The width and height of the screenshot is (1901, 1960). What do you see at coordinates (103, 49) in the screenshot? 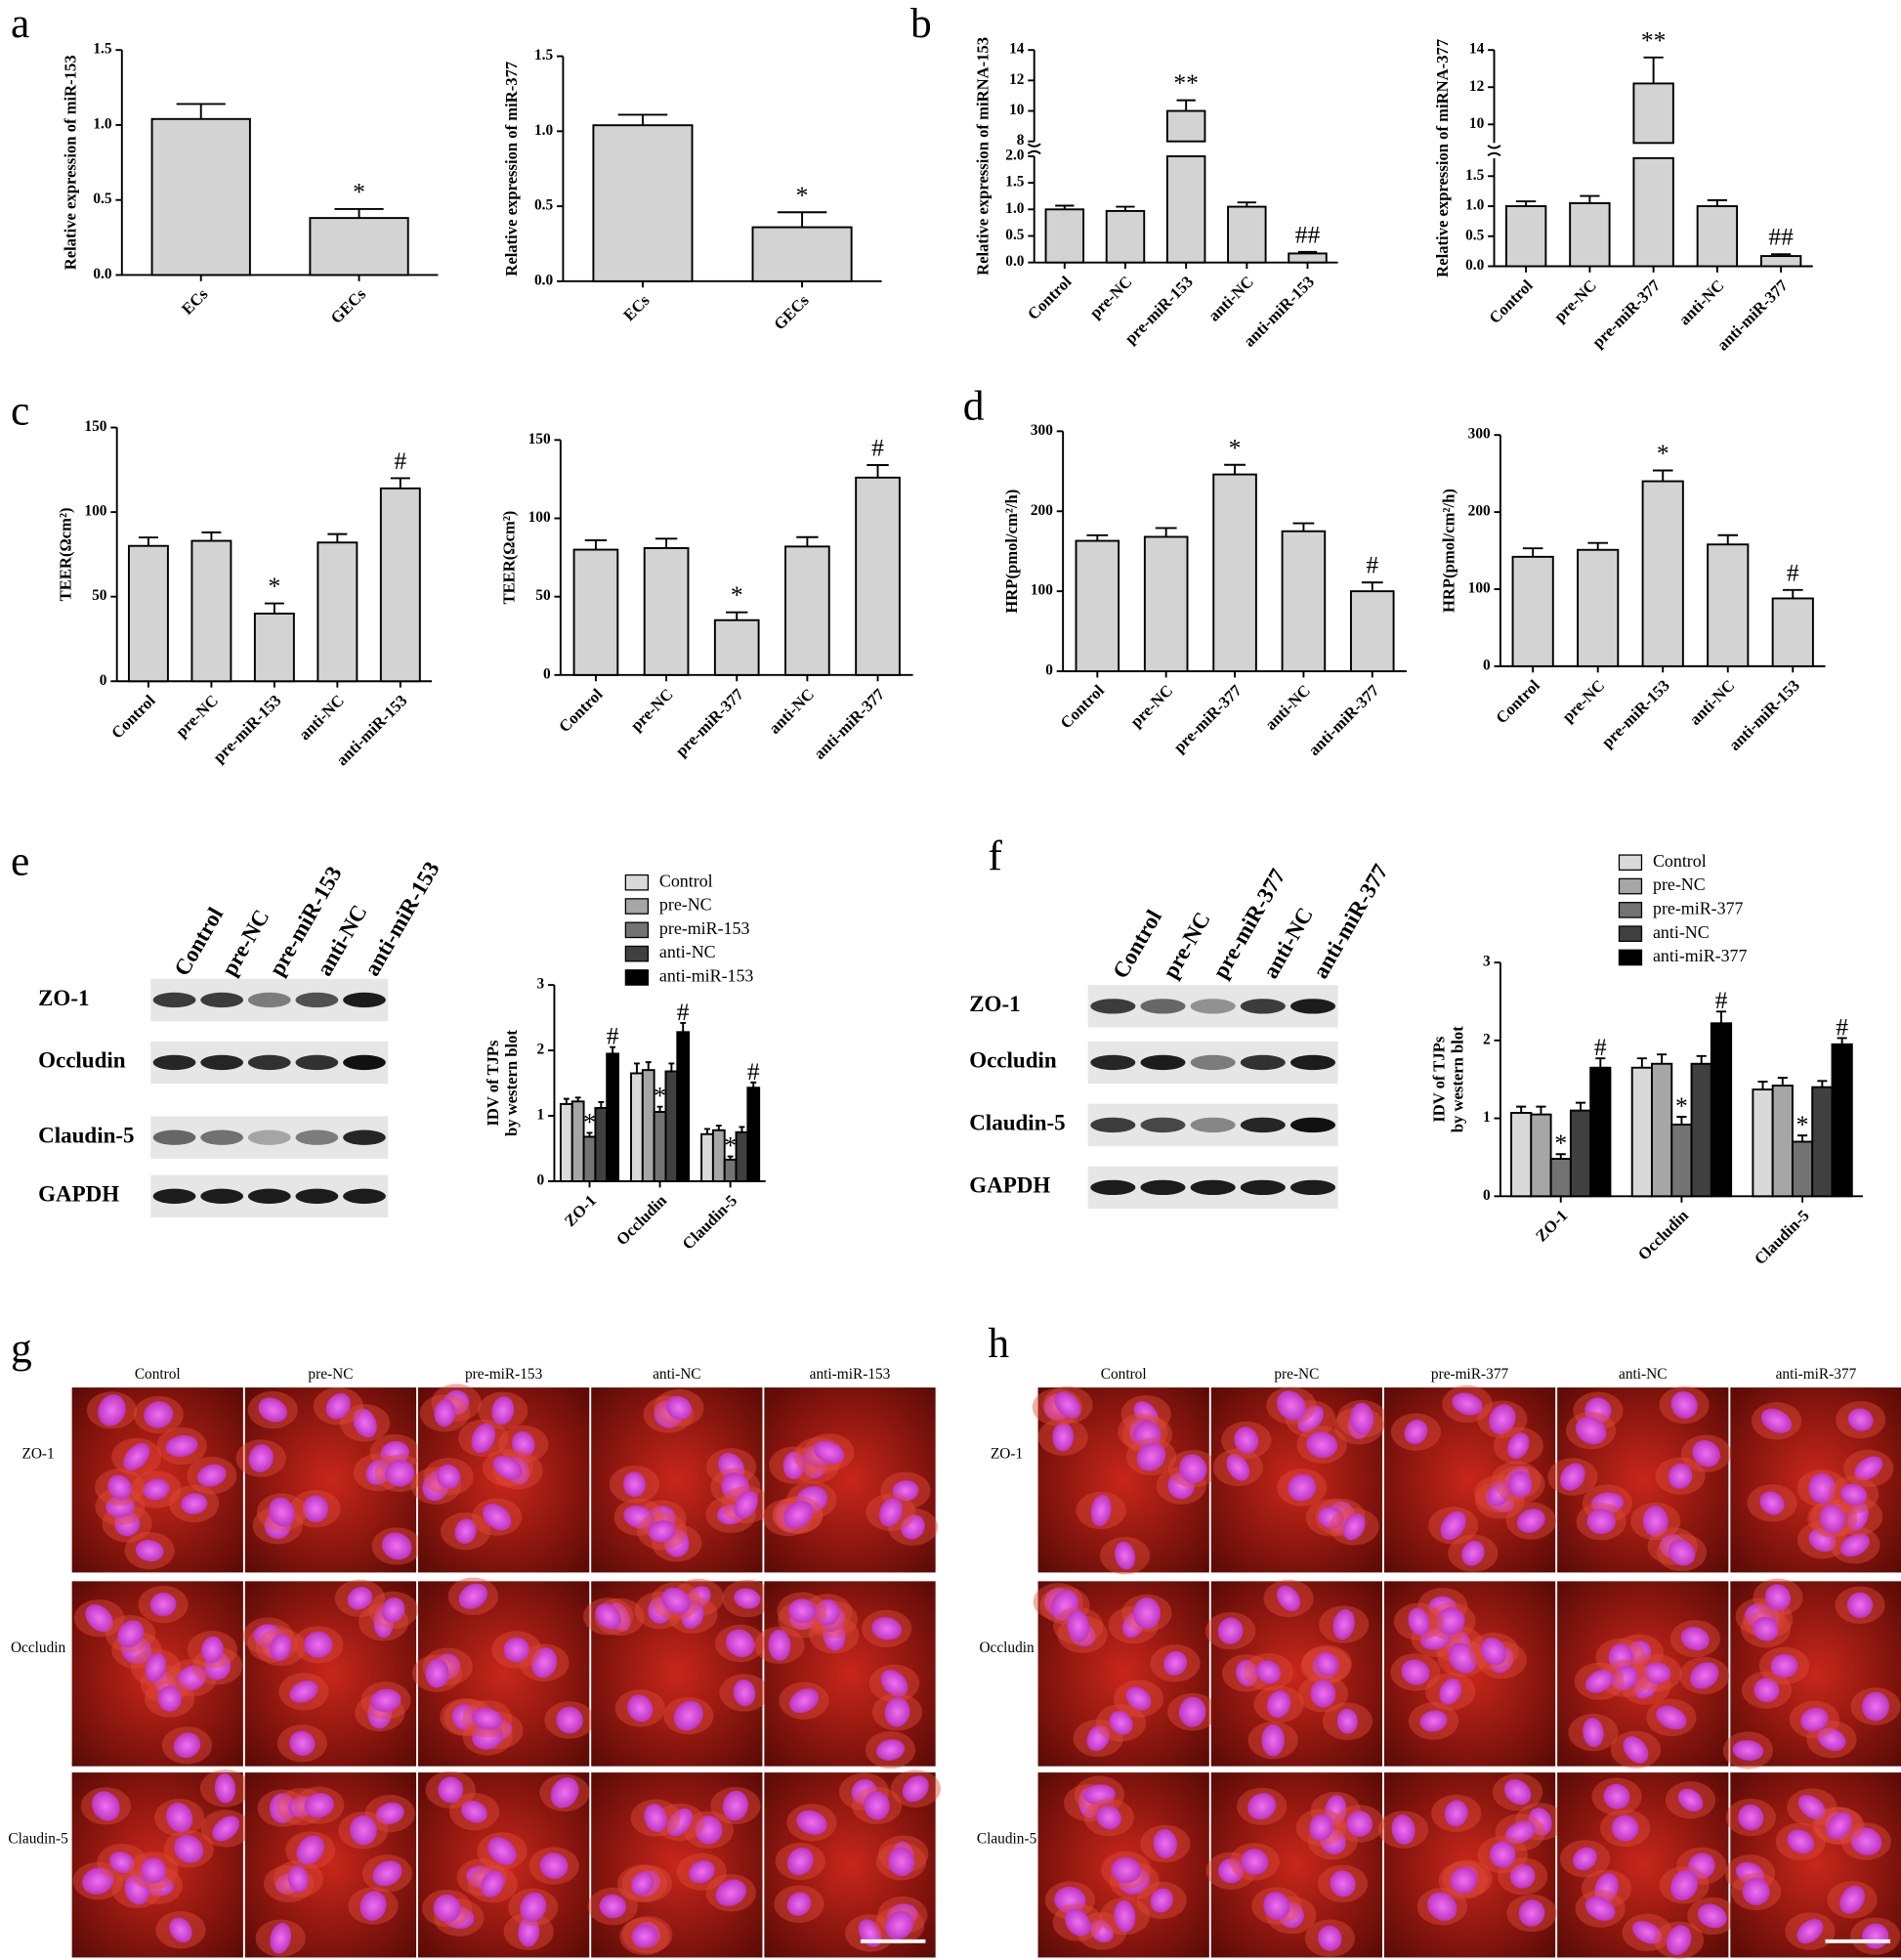
I see `y-tick-label: 1.5` at bounding box center [103, 49].